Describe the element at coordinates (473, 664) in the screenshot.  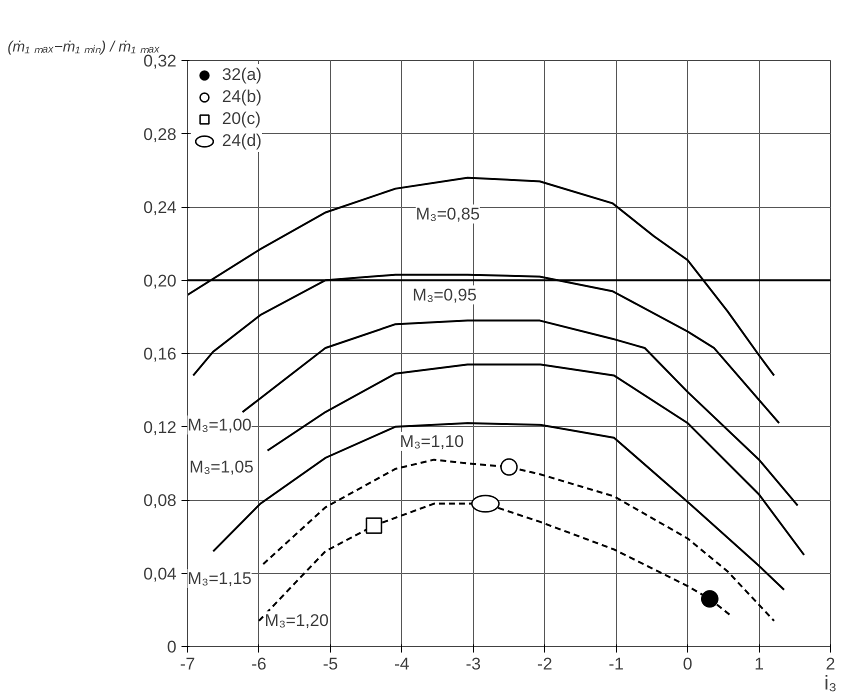
I see `x-tick-label: -3` at that location.